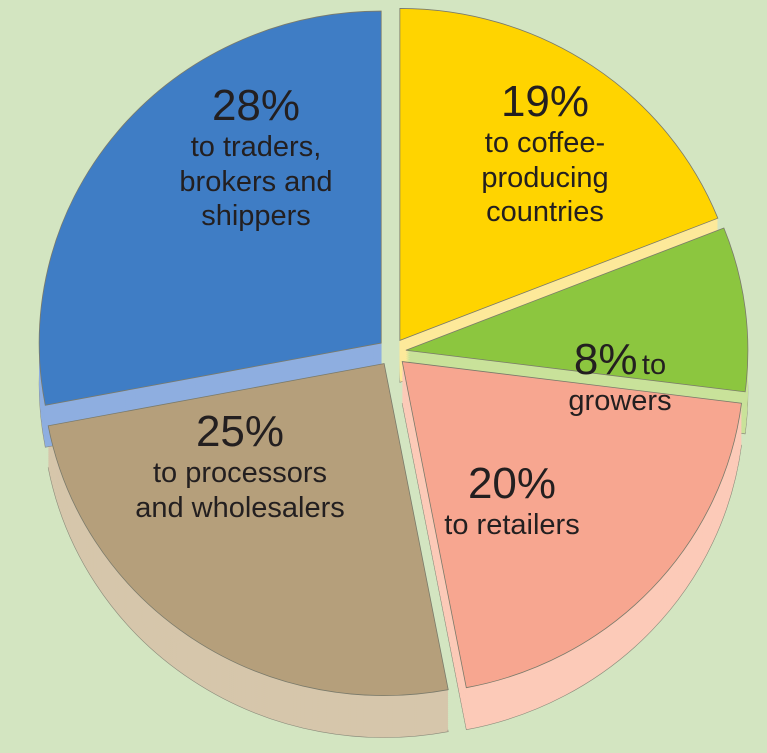  I want to click on category-label: to retailers, so click(512, 525).